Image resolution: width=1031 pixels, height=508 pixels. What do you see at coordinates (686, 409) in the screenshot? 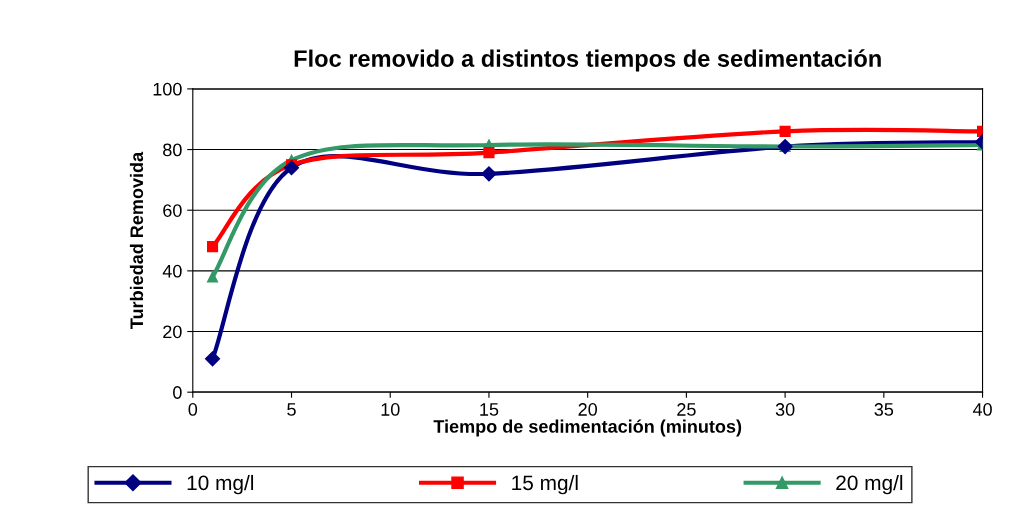
I see `x-tick-label: 25` at bounding box center [686, 409].